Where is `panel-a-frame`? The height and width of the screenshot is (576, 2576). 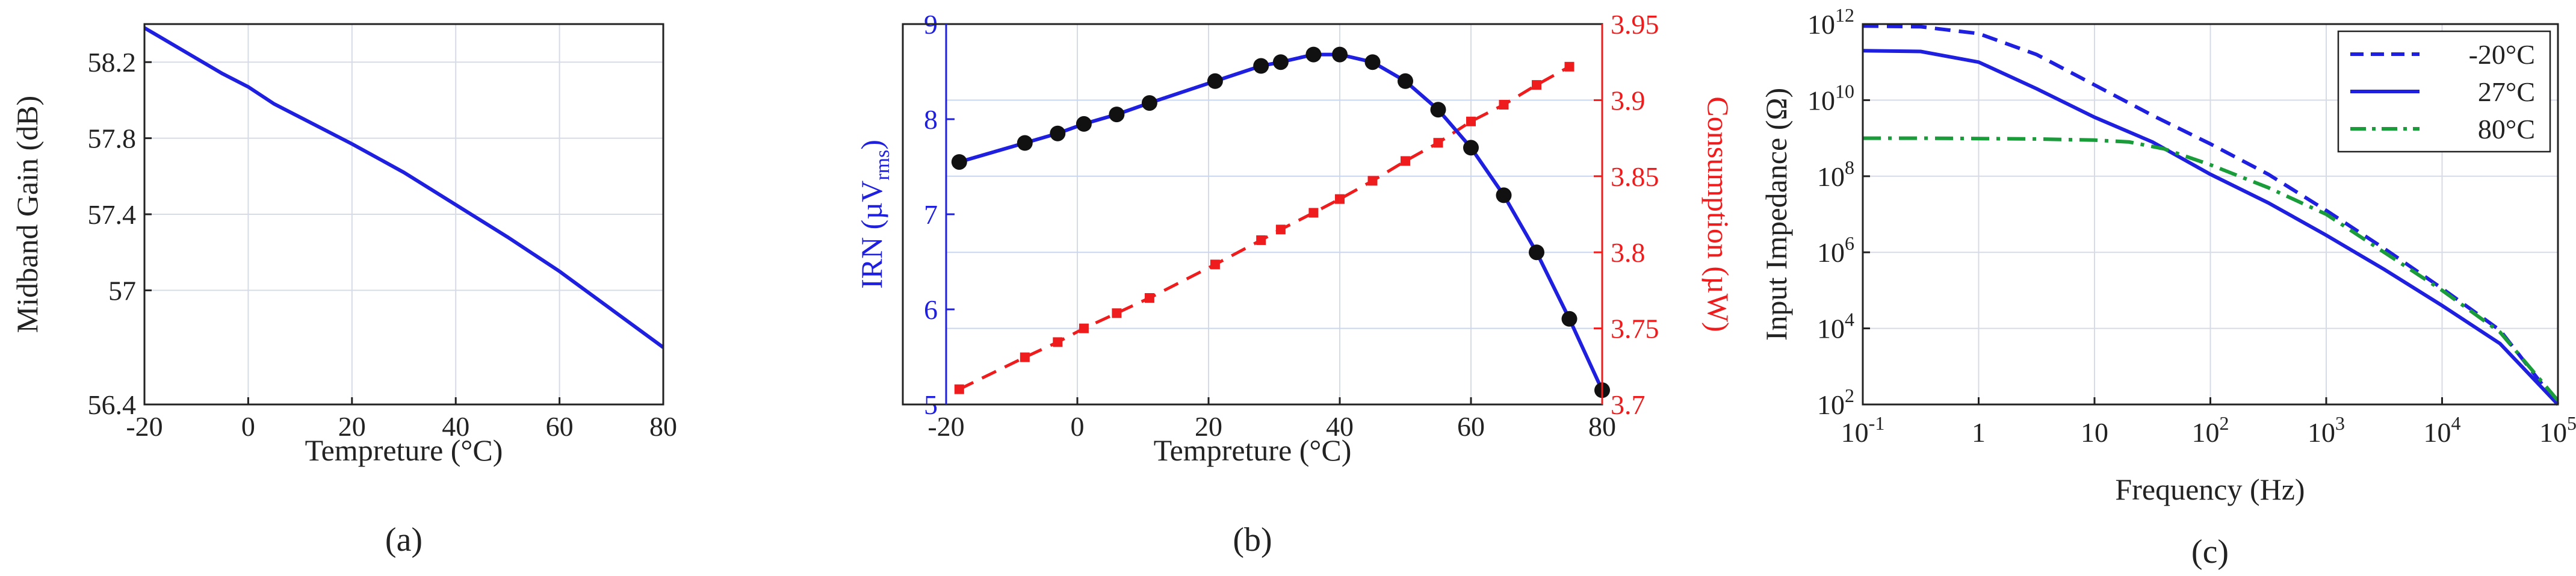 panel-a-frame is located at coordinates (404, 214).